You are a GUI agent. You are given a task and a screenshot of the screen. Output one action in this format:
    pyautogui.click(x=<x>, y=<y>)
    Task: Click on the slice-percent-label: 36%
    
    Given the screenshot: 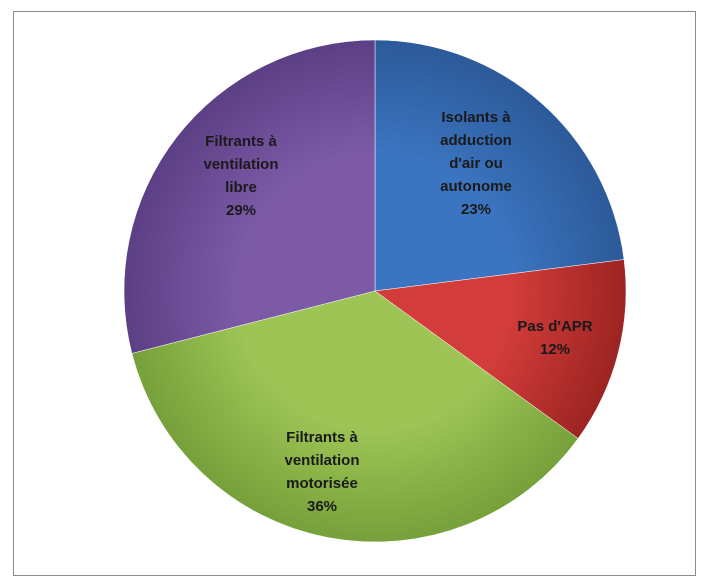 What is the action you would take?
    pyautogui.click(x=322, y=506)
    